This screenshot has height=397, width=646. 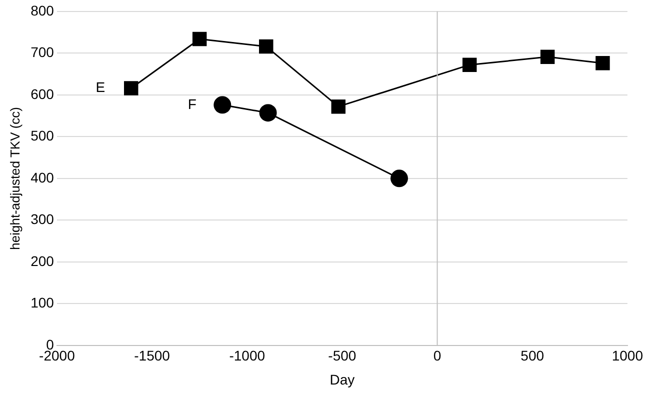 I want to click on y-tick-label: 400, so click(x=42, y=177).